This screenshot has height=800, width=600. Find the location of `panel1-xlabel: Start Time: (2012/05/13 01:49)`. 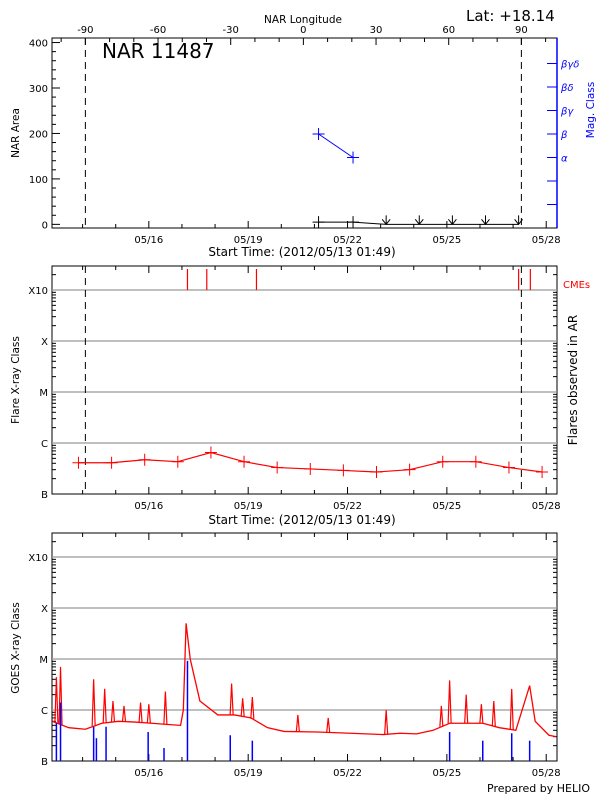

panel1-xlabel: Start Time: (2012/05/13 01:49) is located at coordinates (301, 252).